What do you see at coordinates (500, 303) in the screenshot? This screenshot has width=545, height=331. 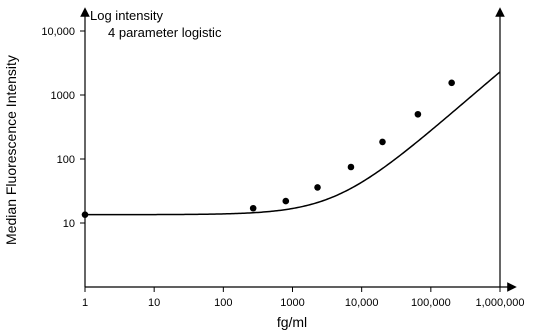 I see `x-tick-label: 1,000,000` at bounding box center [500, 303].